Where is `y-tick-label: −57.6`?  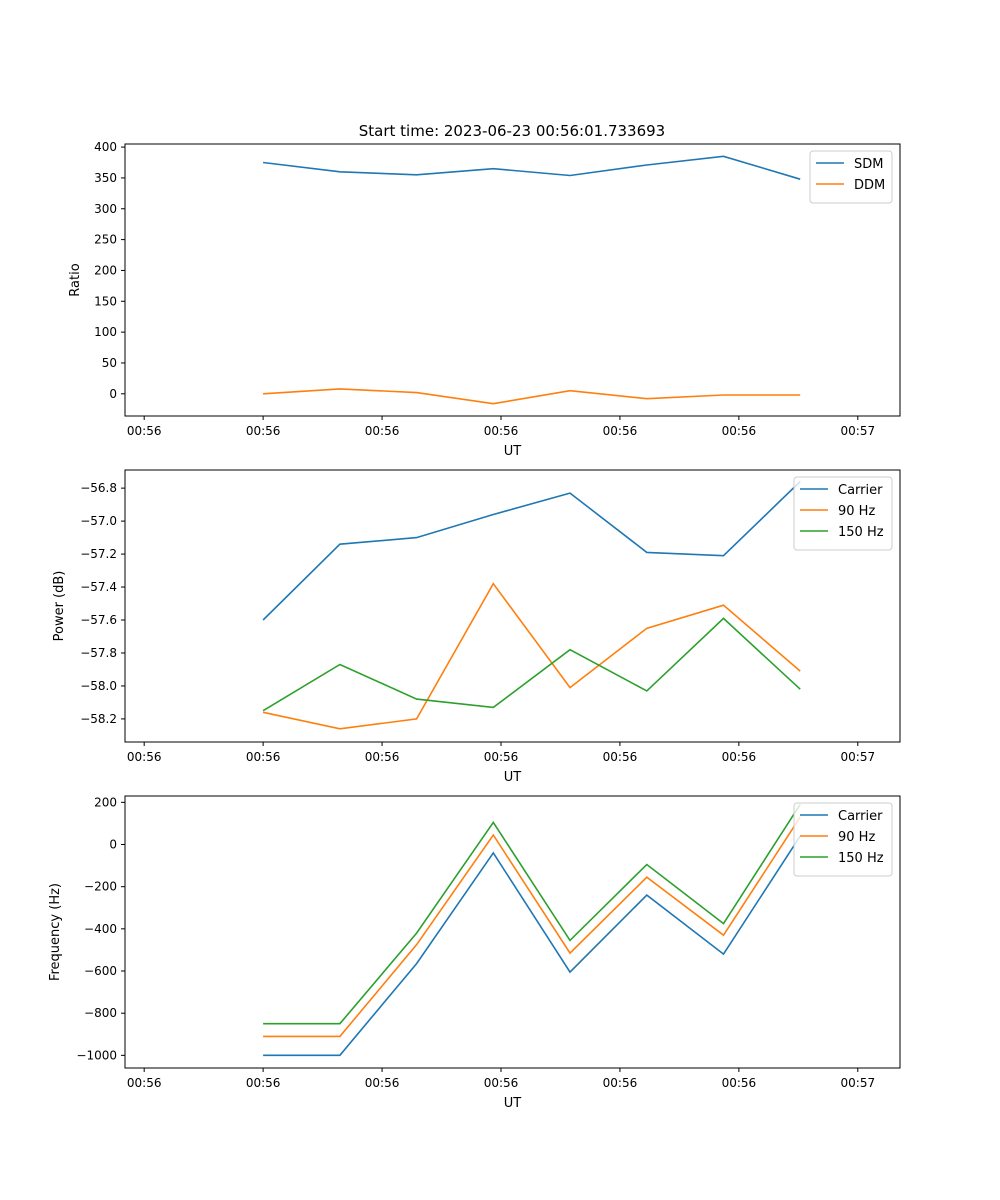 y-tick-label: −57.6 is located at coordinates (98, 620).